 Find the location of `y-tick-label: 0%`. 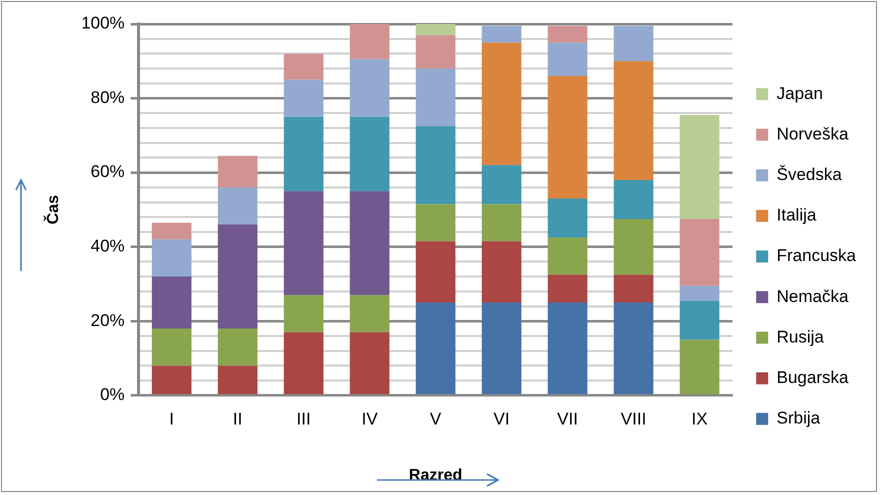

y-tick-label: 0% is located at coordinates (112, 394).